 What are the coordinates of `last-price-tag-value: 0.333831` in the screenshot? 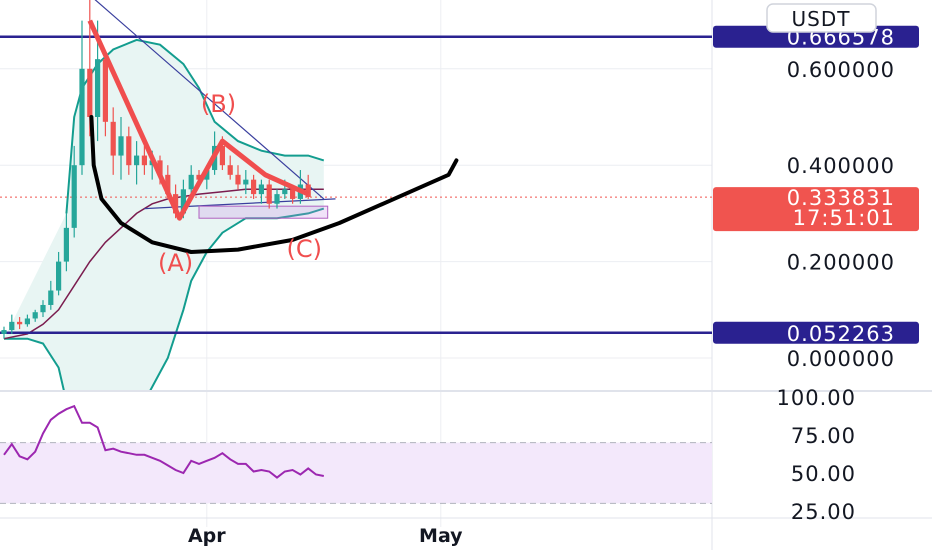 It's located at (841, 198).